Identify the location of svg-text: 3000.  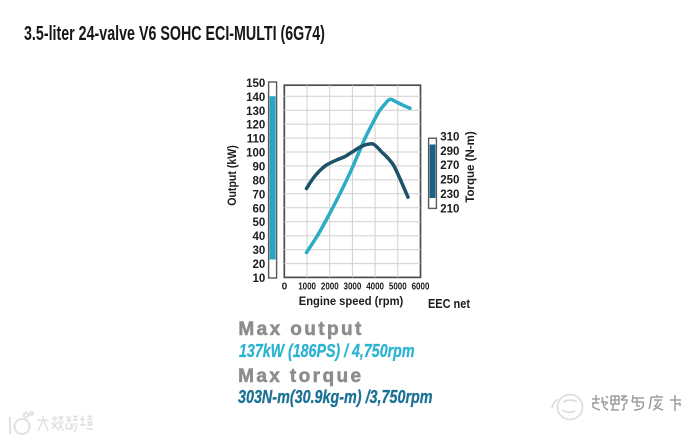
(353, 286).